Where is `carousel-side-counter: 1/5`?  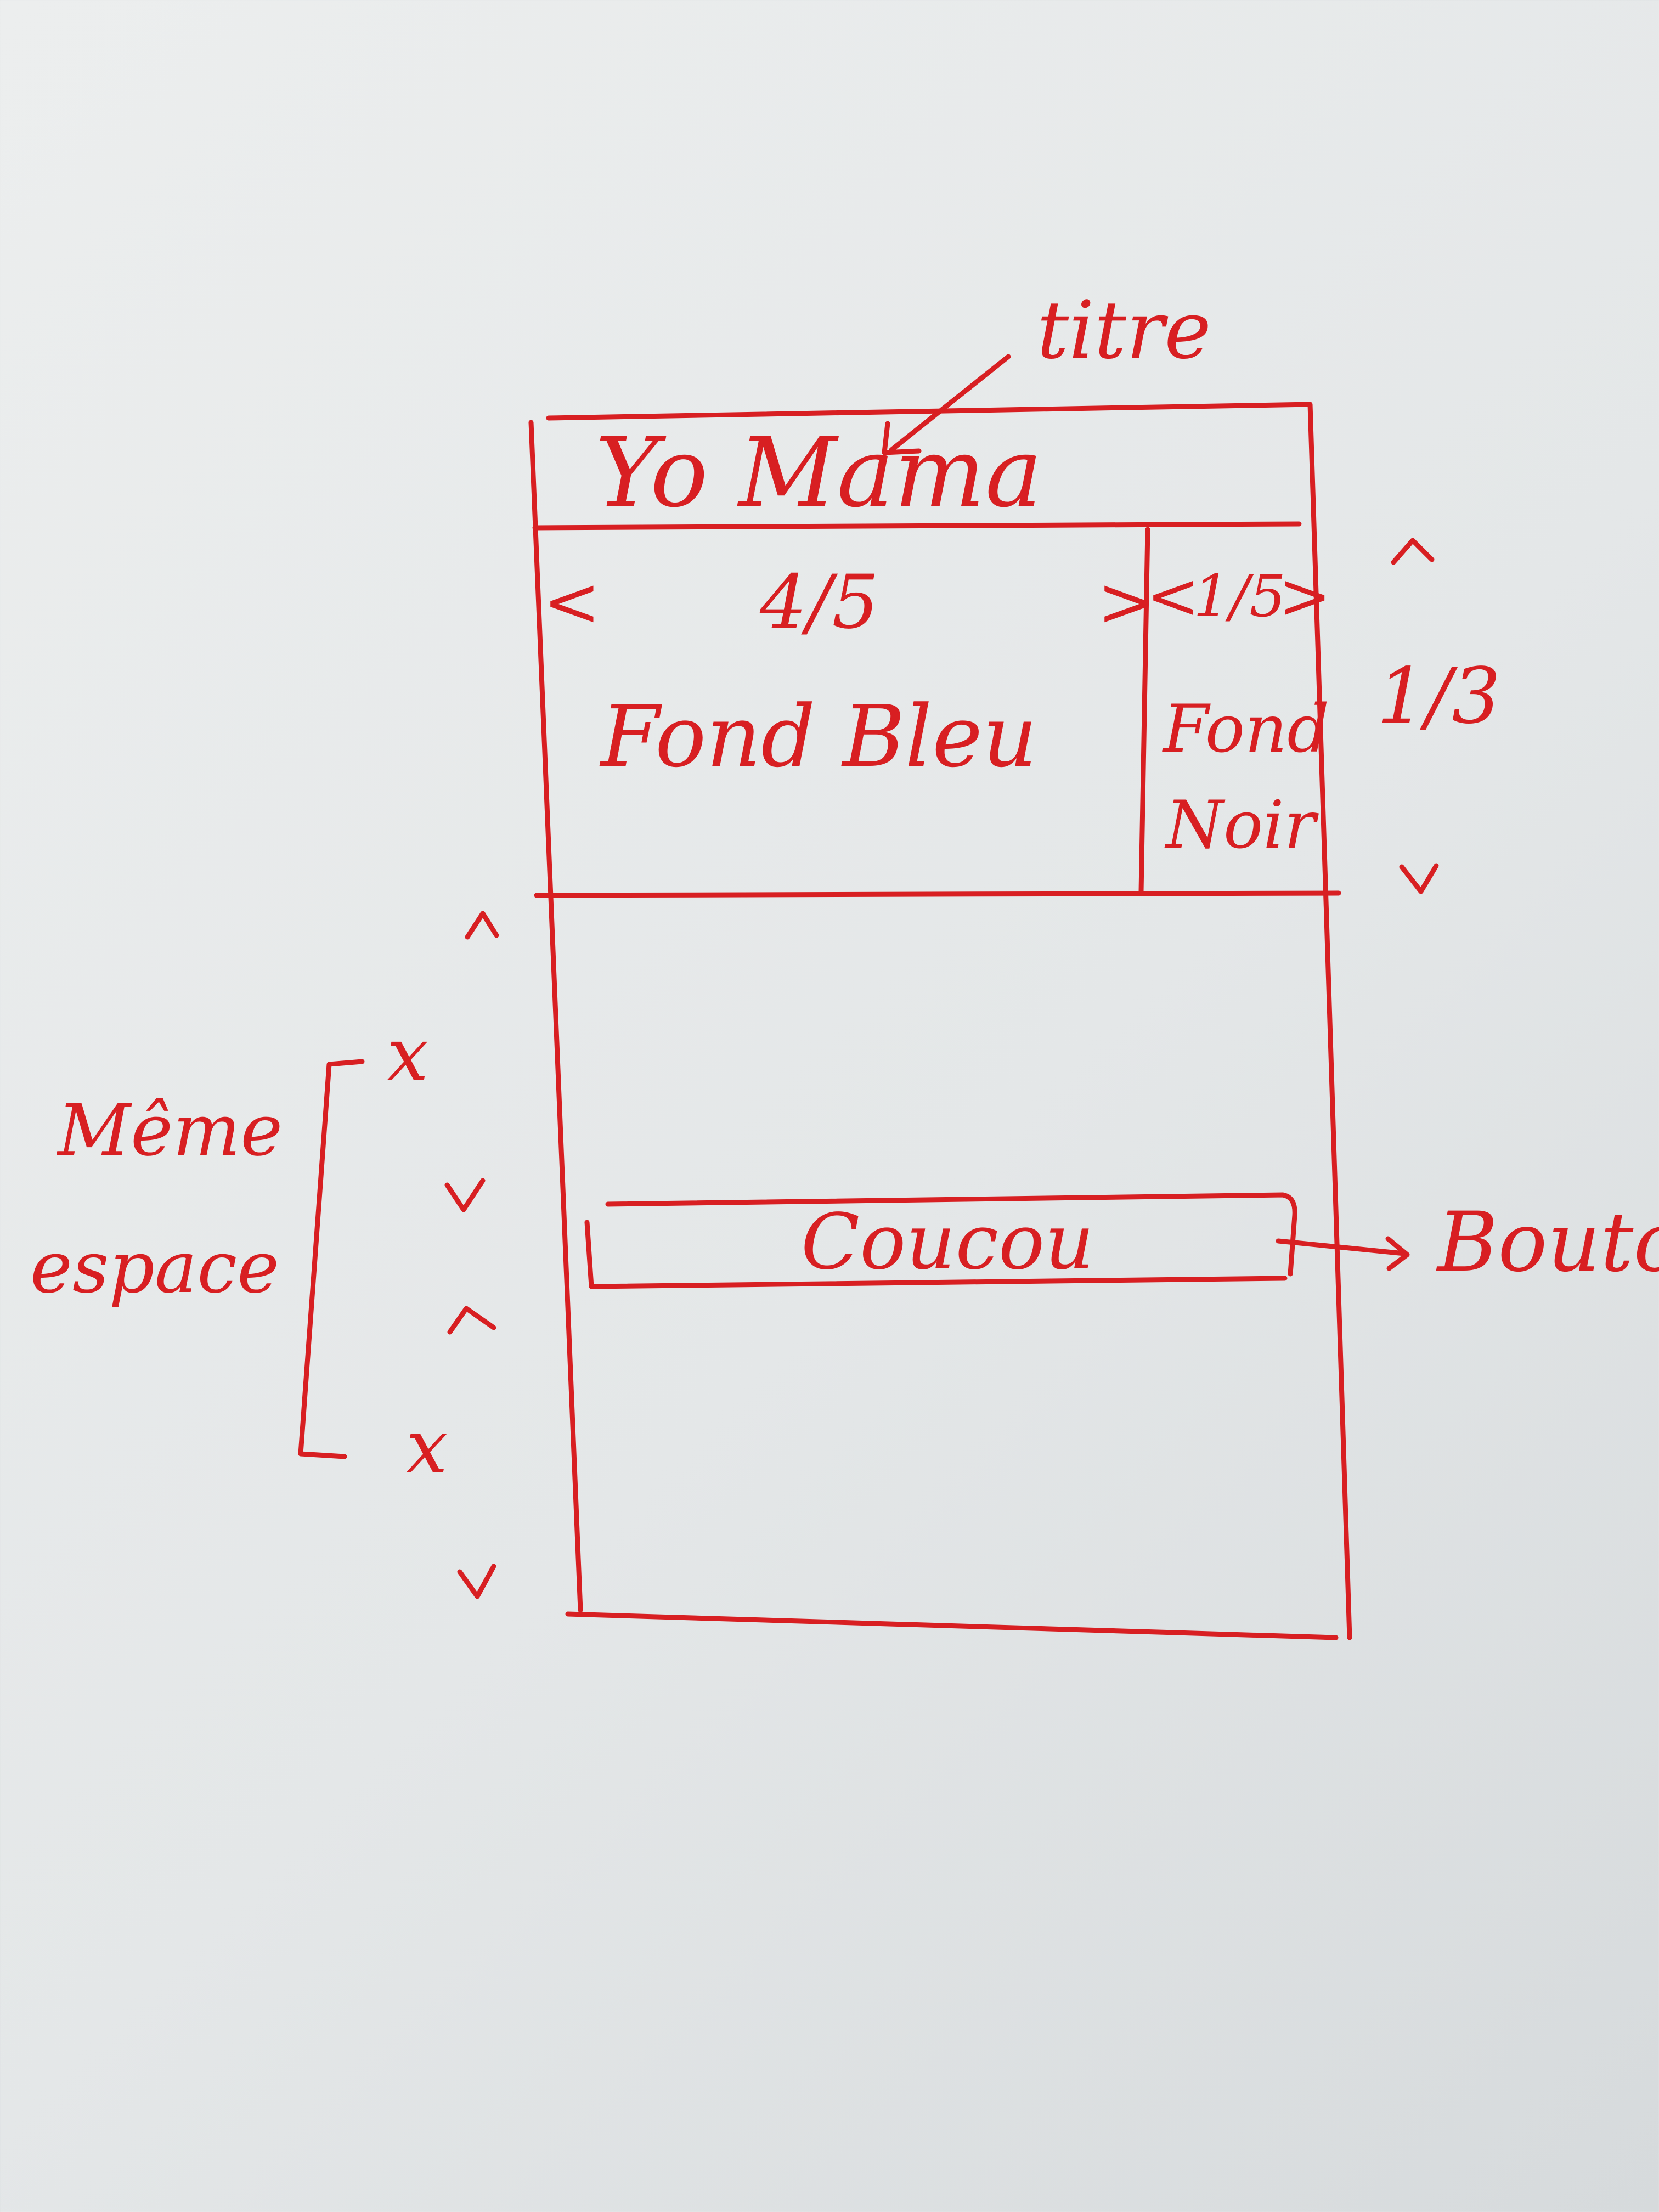 carousel-side-counter: 1/5 is located at coordinates (1239, 596).